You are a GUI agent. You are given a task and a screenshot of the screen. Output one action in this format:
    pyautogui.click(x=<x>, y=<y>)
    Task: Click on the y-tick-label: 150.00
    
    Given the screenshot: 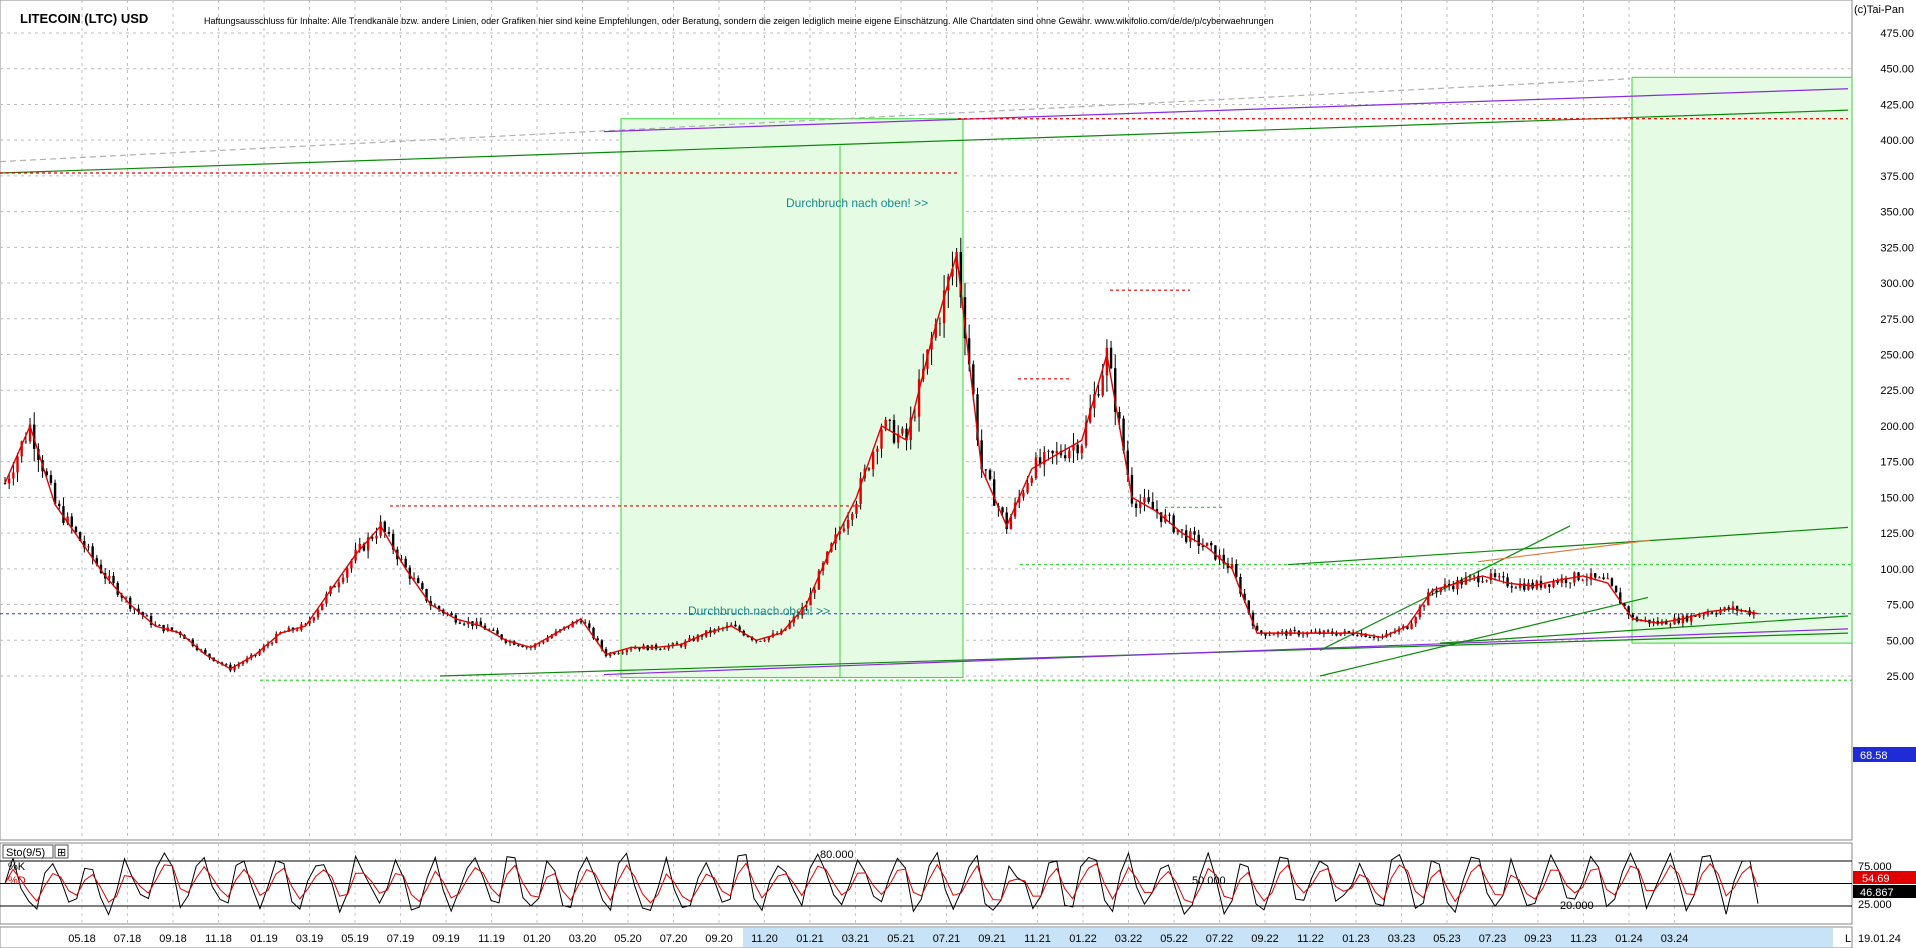 What is the action you would take?
    pyautogui.click(x=1897, y=498)
    